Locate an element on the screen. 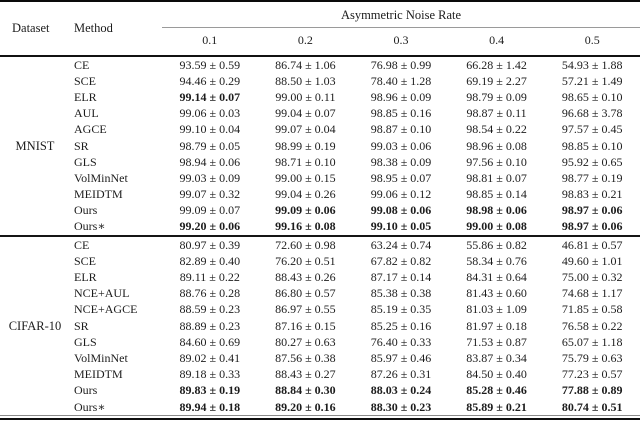 This screenshot has height=421, width=640. value-cell: 98.83 ± 0.21 is located at coordinates (592, 194).